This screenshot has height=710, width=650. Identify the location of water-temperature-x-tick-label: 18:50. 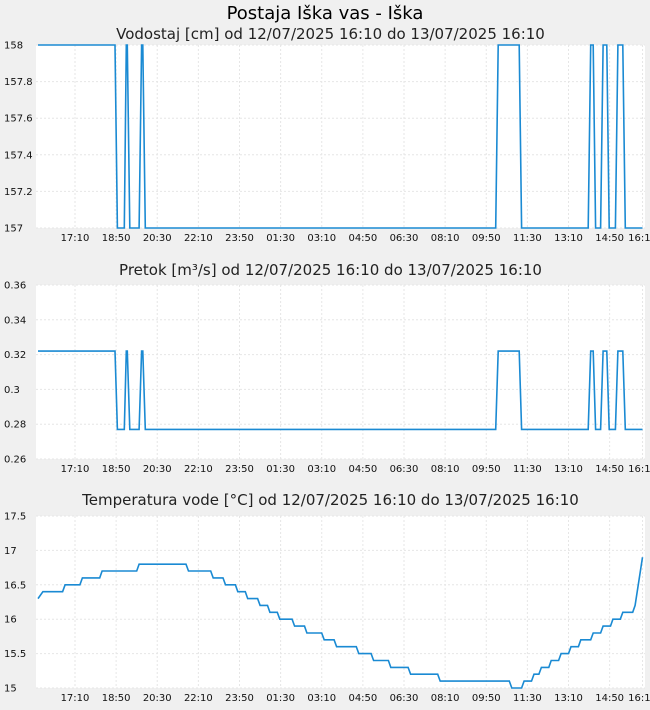
(116, 698).